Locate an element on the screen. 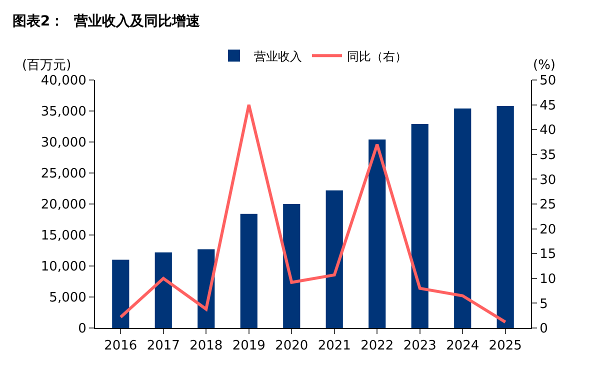  y2-tick-label: 50 is located at coordinates (548, 81).